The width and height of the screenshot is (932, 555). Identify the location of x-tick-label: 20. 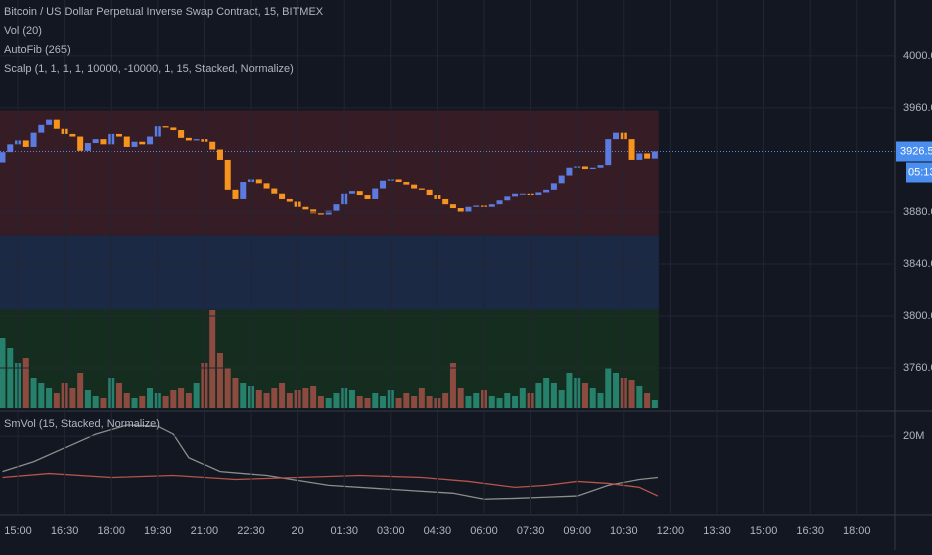
(297, 531).